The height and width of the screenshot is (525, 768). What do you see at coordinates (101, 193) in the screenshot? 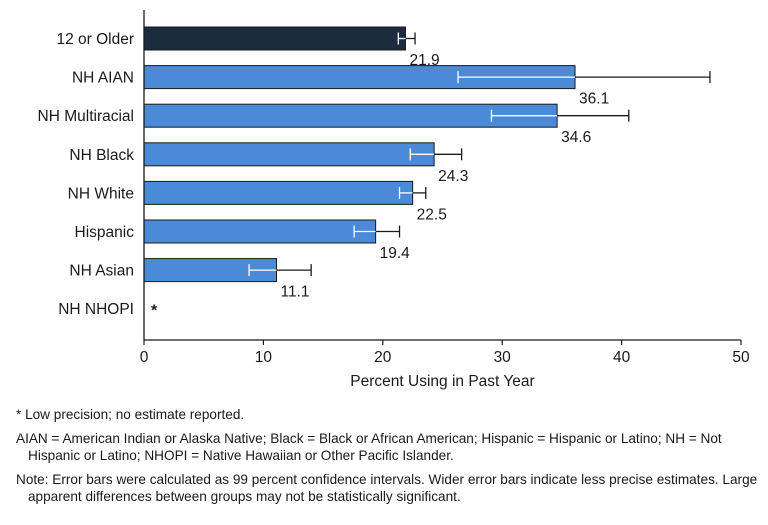
I see `category-label: NH White` at bounding box center [101, 193].